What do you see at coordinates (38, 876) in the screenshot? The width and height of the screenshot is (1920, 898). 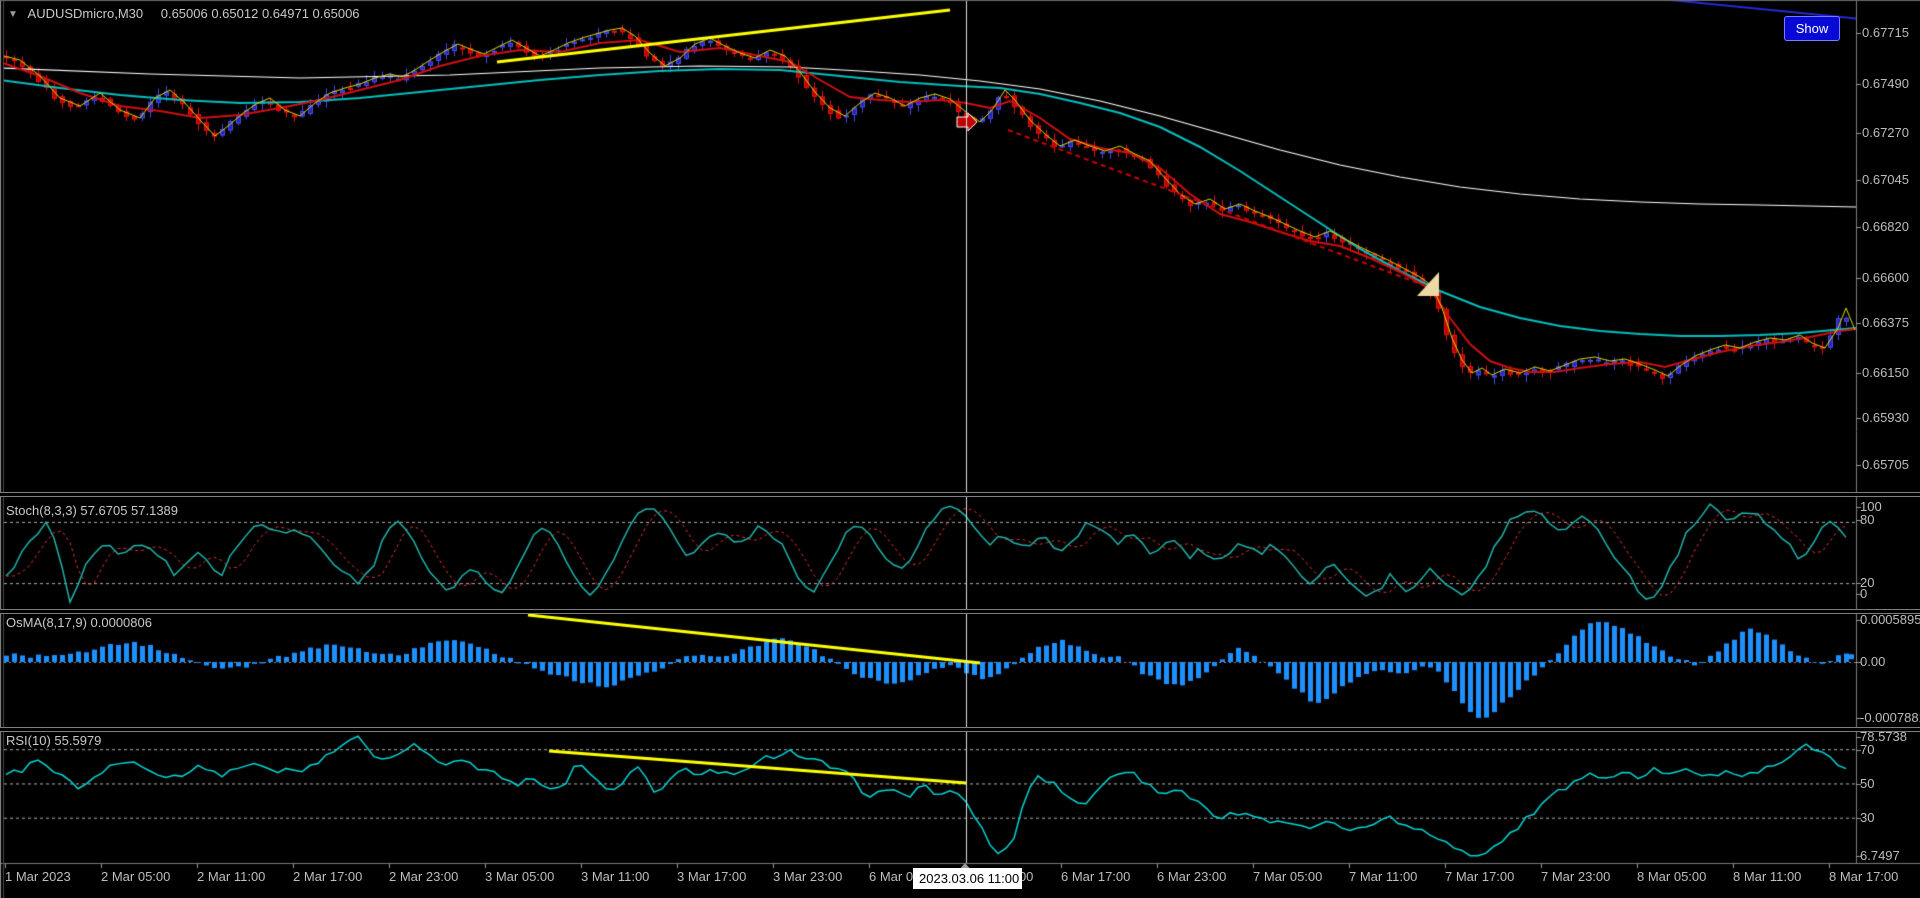 I see `time-axis-label: 1 Mar 2023` at bounding box center [38, 876].